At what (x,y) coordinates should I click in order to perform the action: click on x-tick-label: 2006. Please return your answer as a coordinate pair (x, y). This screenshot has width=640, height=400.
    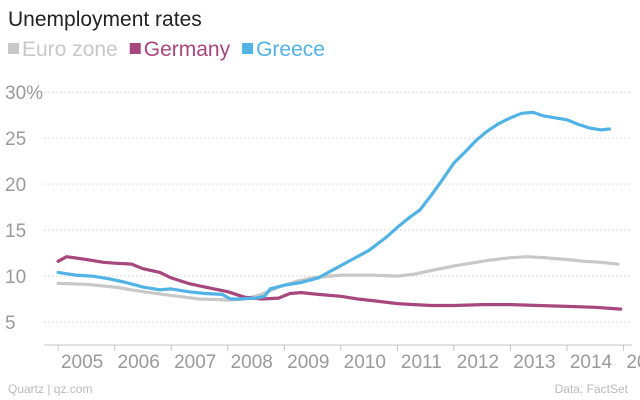
    Looking at the image, I should click on (139, 362).